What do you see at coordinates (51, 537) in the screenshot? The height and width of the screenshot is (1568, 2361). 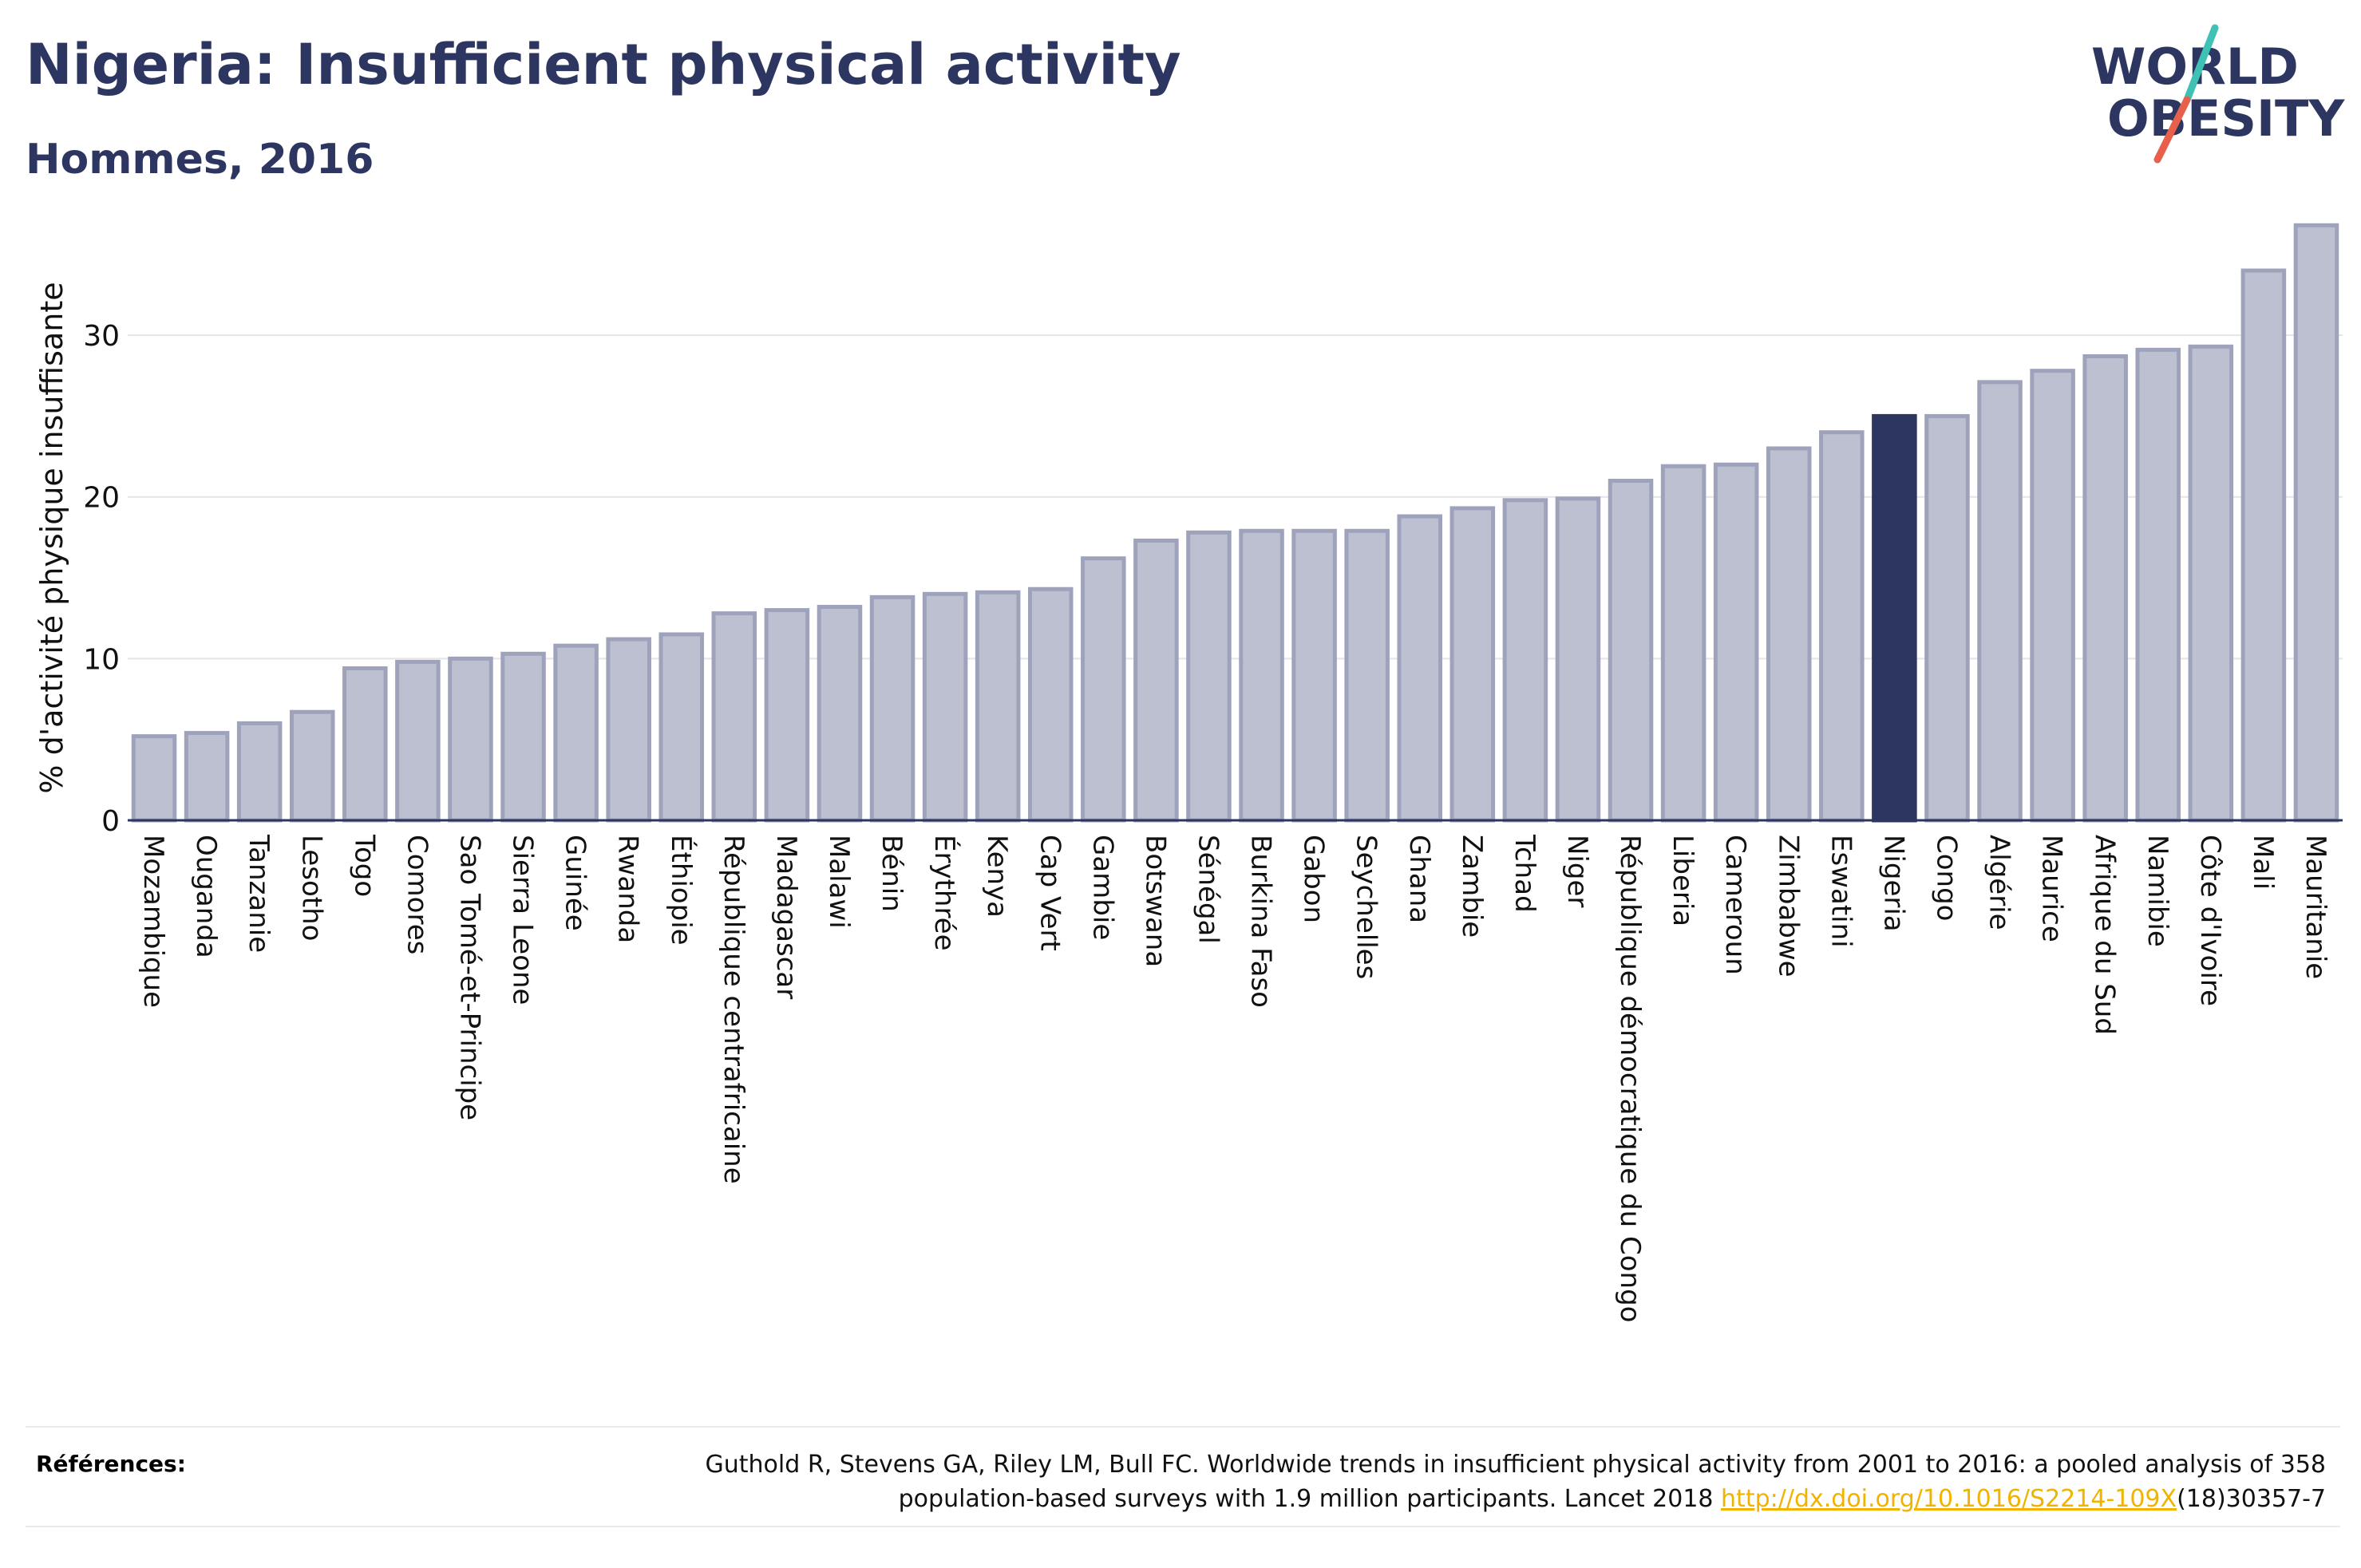 I see `y-axis-label: % d'activité physique insuffisante` at bounding box center [51, 537].